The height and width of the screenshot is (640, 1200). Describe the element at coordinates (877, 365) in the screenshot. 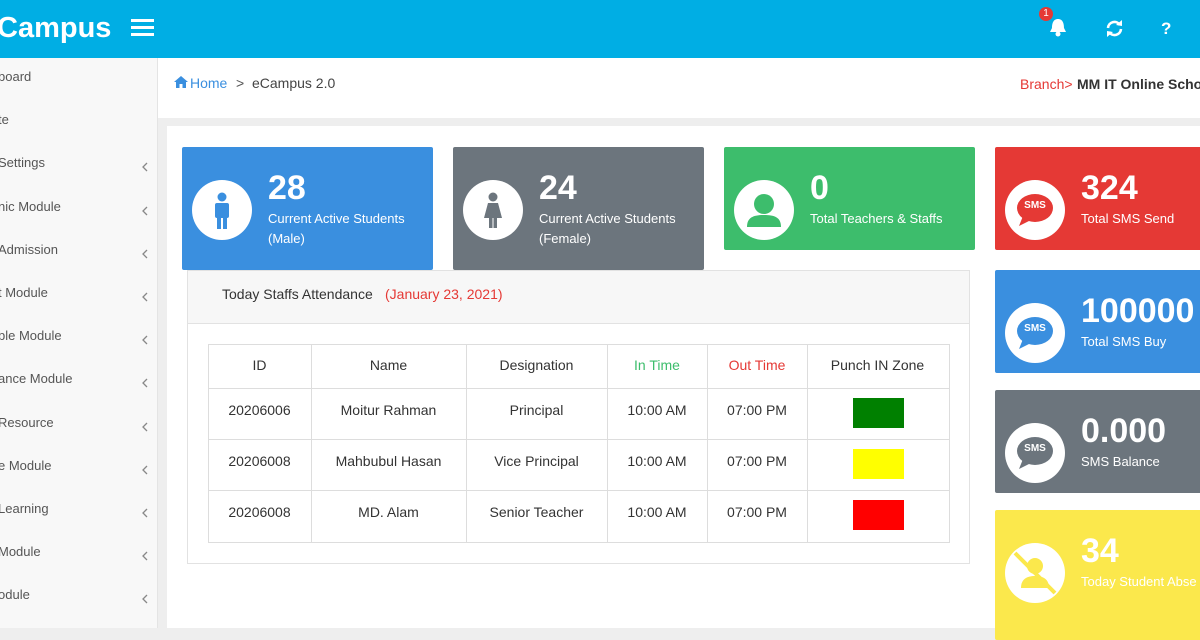

I see `table-header: Punch IN Zone` at that location.